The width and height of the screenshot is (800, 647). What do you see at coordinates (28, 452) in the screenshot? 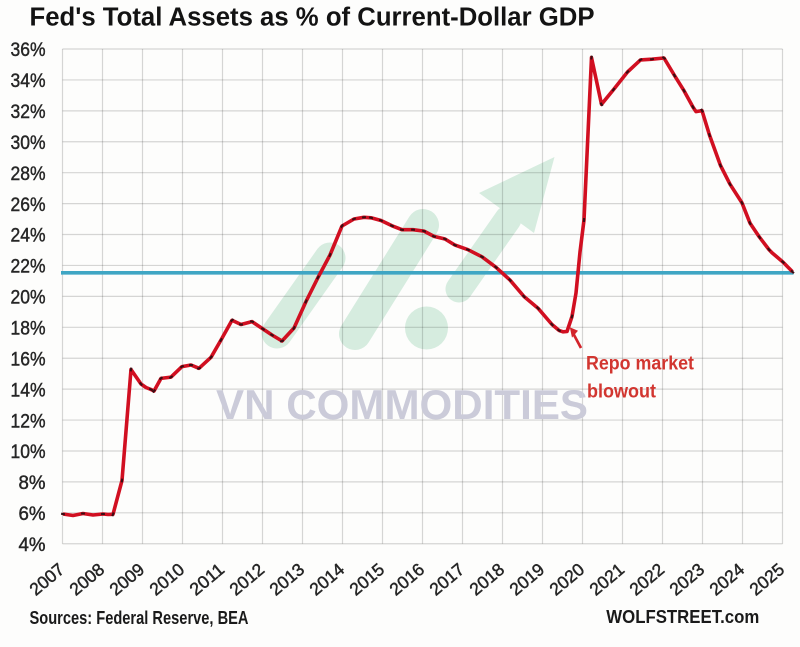
I see `svg-text: 10%` at bounding box center [28, 452].